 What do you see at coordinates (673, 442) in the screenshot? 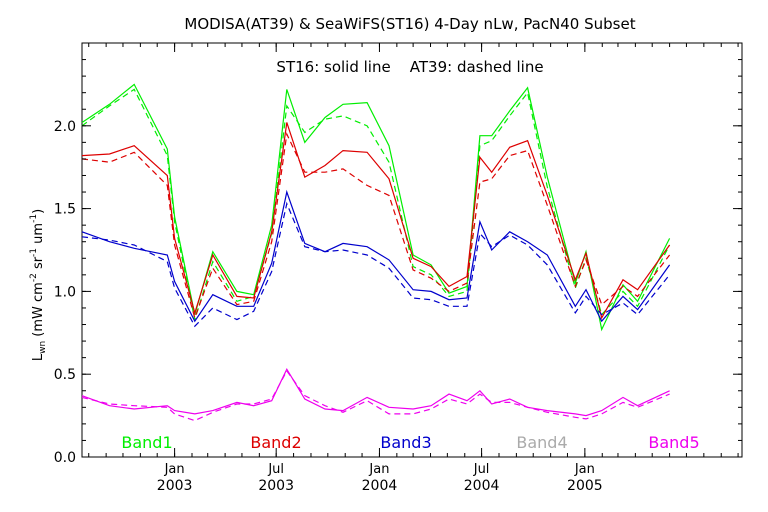
I see `legend-item-band5: Band5` at bounding box center [673, 442].